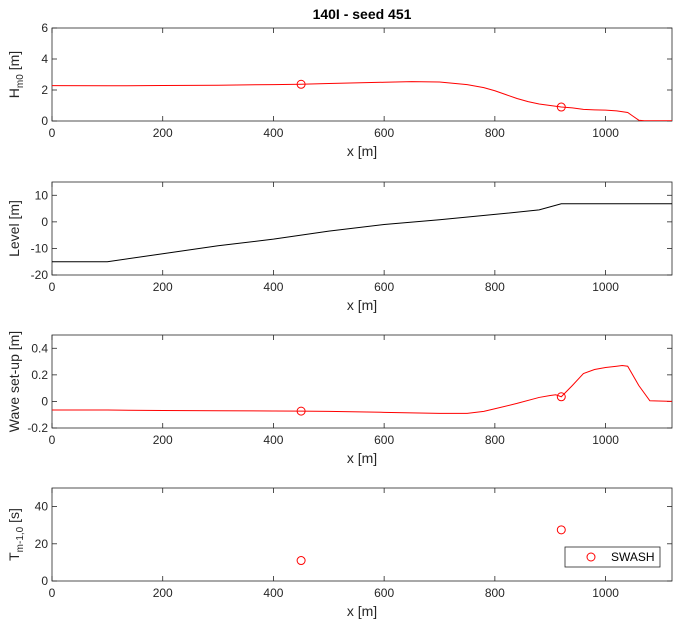 The height and width of the screenshot is (625, 678). I want to click on y-axis-label: Hm0 [m], so click(16, 74).